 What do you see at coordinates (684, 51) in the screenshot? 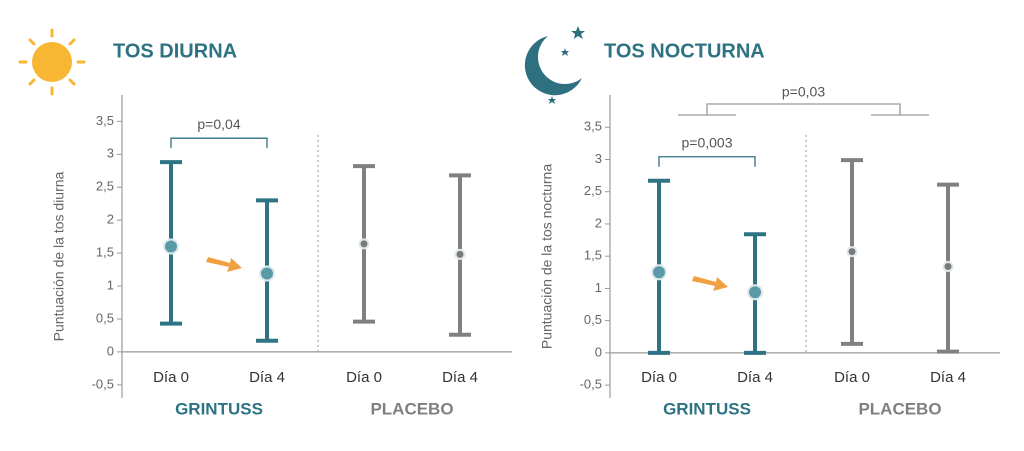
I see `chart-title: TOS NOCTURNA` at bounding box center [684, 51].